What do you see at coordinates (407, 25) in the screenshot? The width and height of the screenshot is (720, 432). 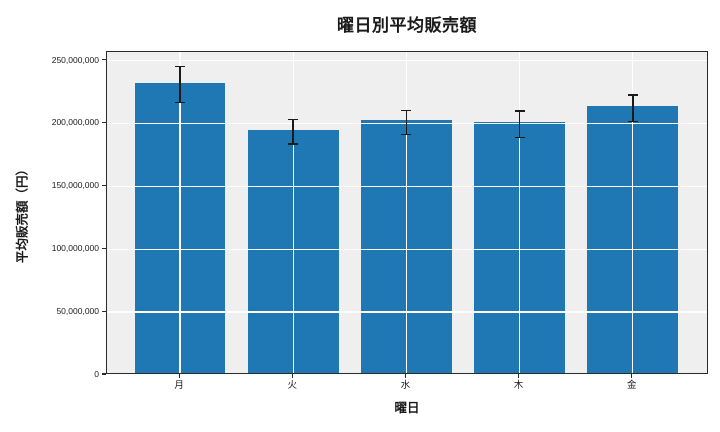 I see `chart-title: 曜日別平均販売額` at bounding box center [407, 25].